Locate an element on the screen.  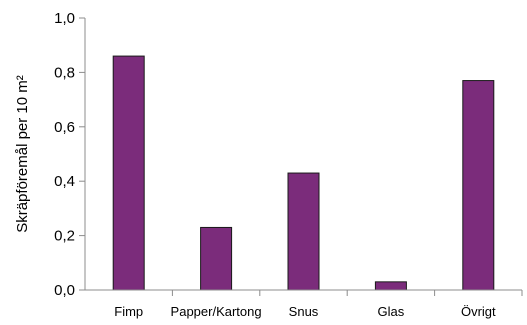
bar-fimp is located at coordinates (128, 173).